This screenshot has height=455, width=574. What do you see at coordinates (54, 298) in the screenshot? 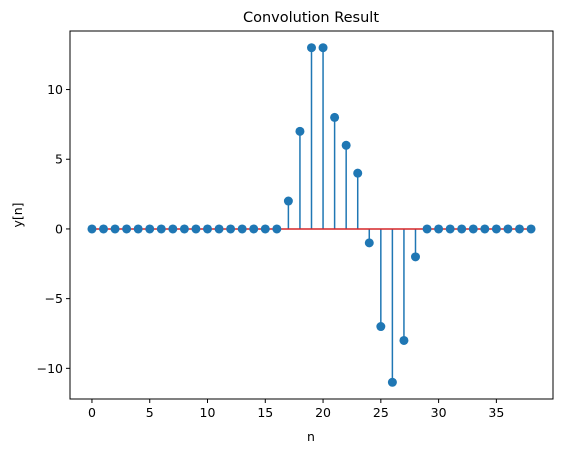
I see `y-tick-label: −5` at bounding box center [54, 298].